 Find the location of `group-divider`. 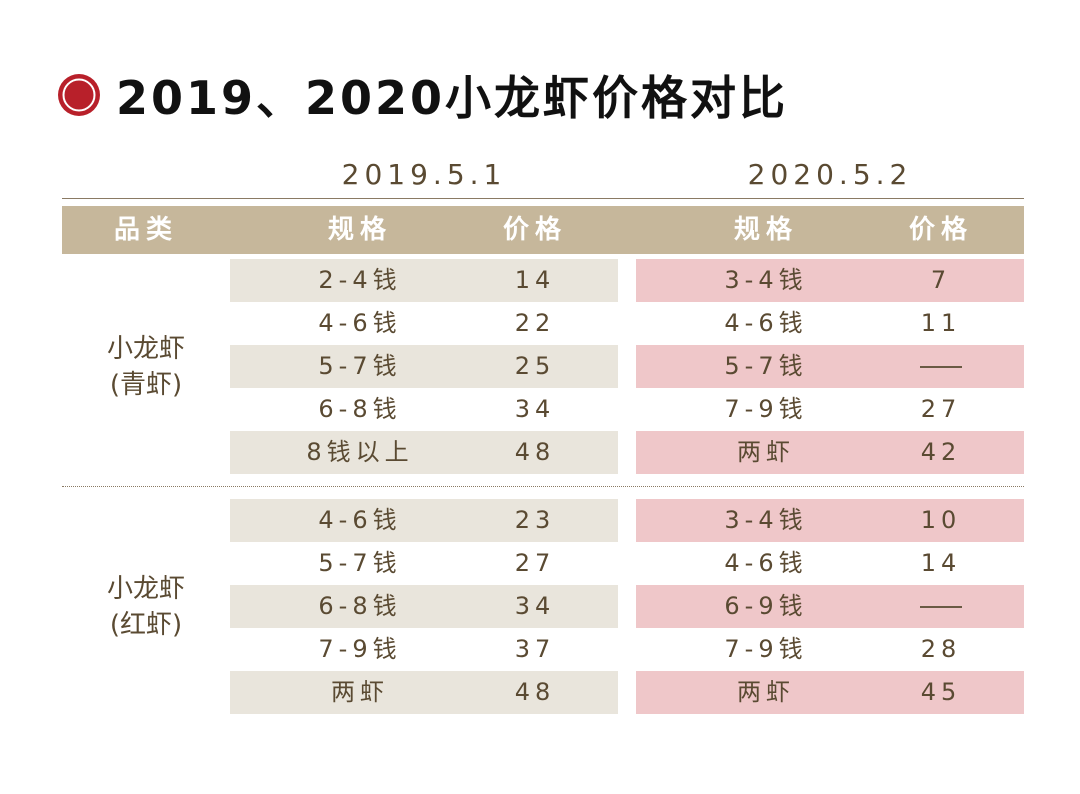

group-divider is located at coordinates (543, 486).